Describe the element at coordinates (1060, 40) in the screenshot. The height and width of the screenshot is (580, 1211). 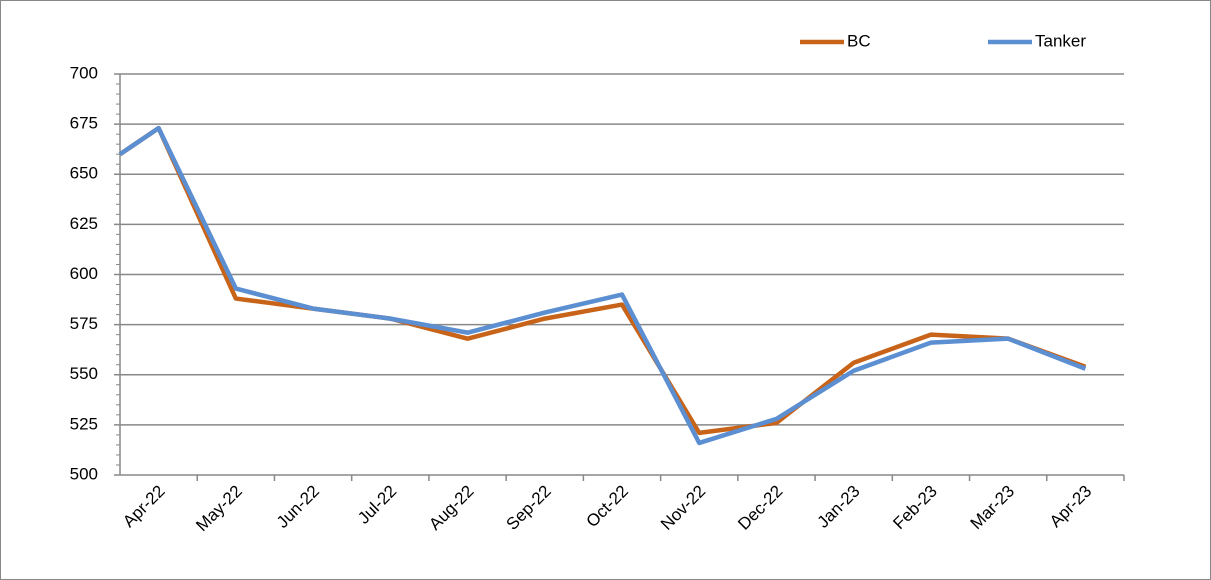
I see `legend-label: Tanker` at that location.